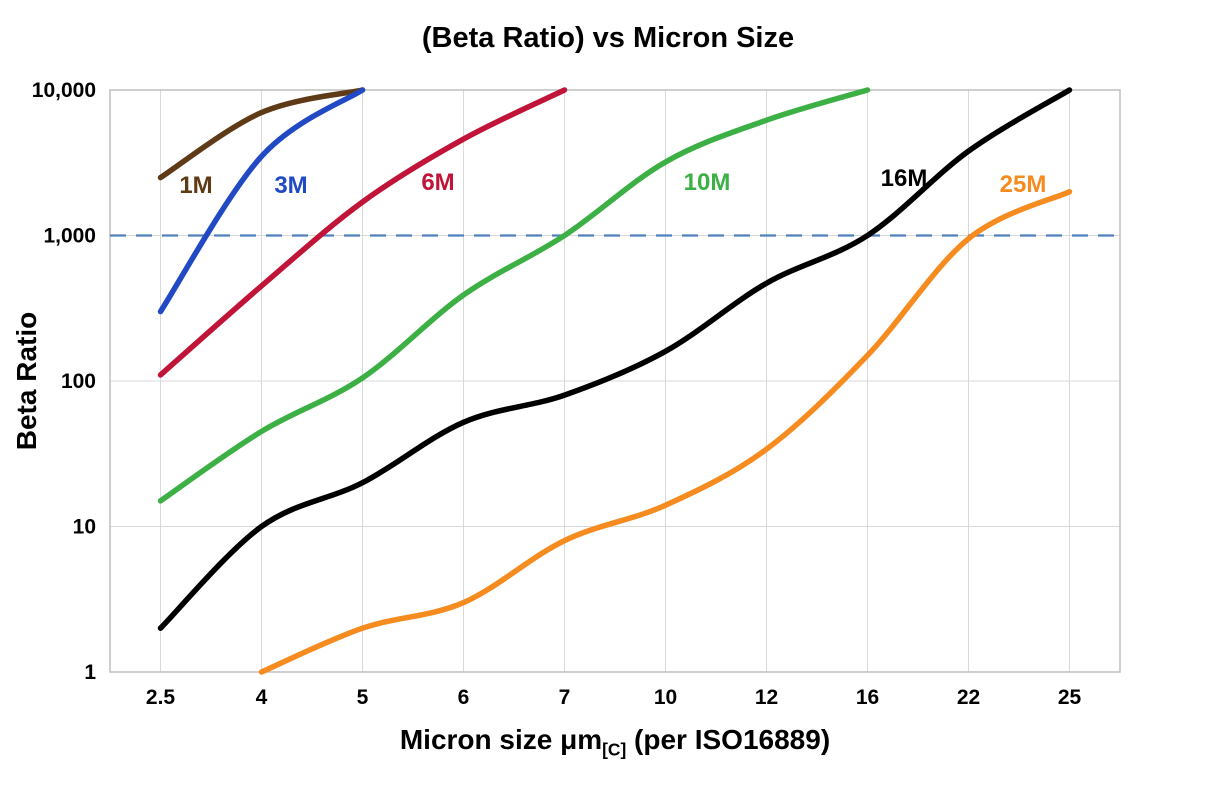 Image resolution: width=1216 pixels, height=792 pixels. What do you see at coordinates (968, 697) in the screenshot?
I see `x-tick-label: 22` at bounding box center [968, 697].